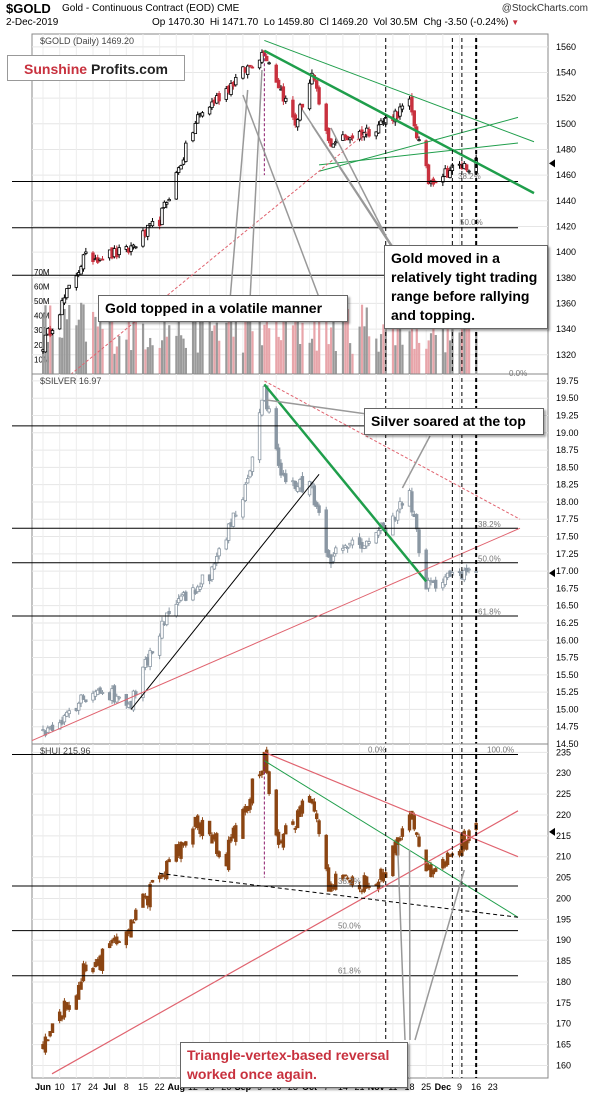 This screenshot has width=600, height=1105. What do you see at coordinates (545, 8) in the screenshot?
I see `stockcharts-watermark: @StockCharts.com` at bounding box center [545, 8].